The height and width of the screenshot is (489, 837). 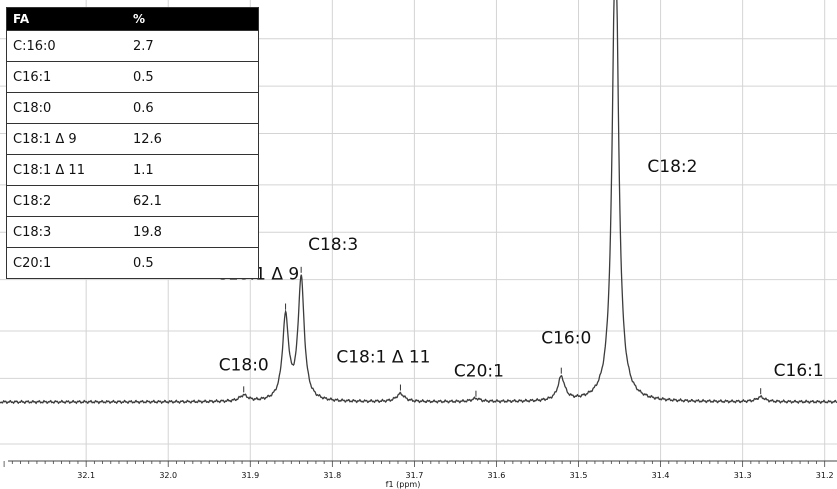 What do you see at coordinates (173, 232) in the screenshot?
I see `table-cell-percent: 19.8` at bounding box center [173, 232].